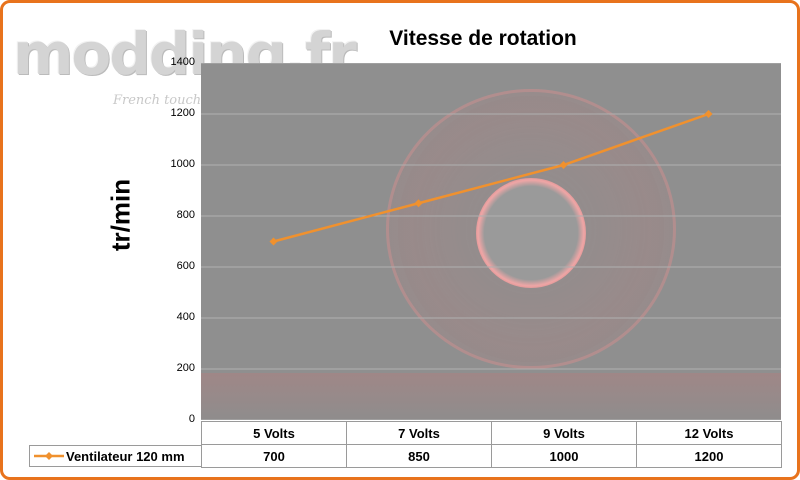  What do you see at coordinates (185, 368) in the screenshot?
I see `y-tick-label: 200` at bounding box center [185, 368].